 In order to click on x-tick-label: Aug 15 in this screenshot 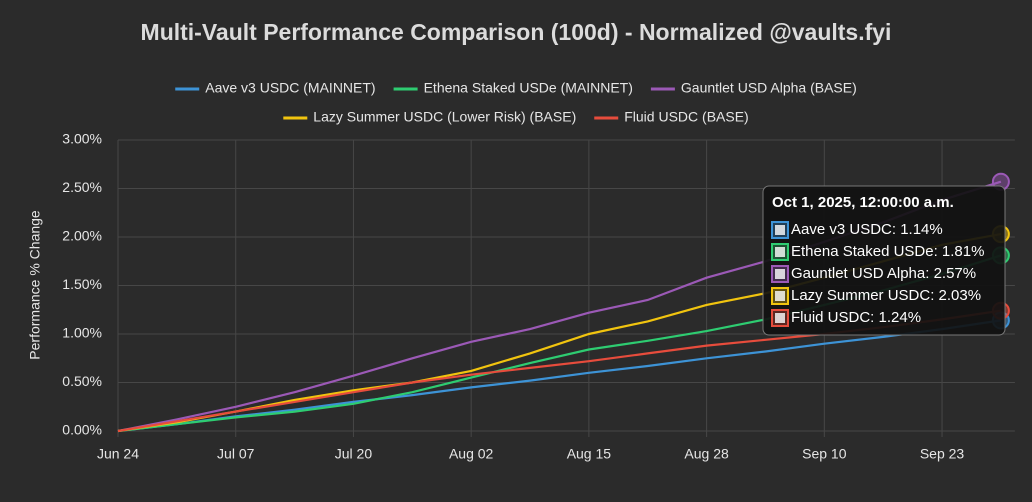, I will do `click(589, 454)`.